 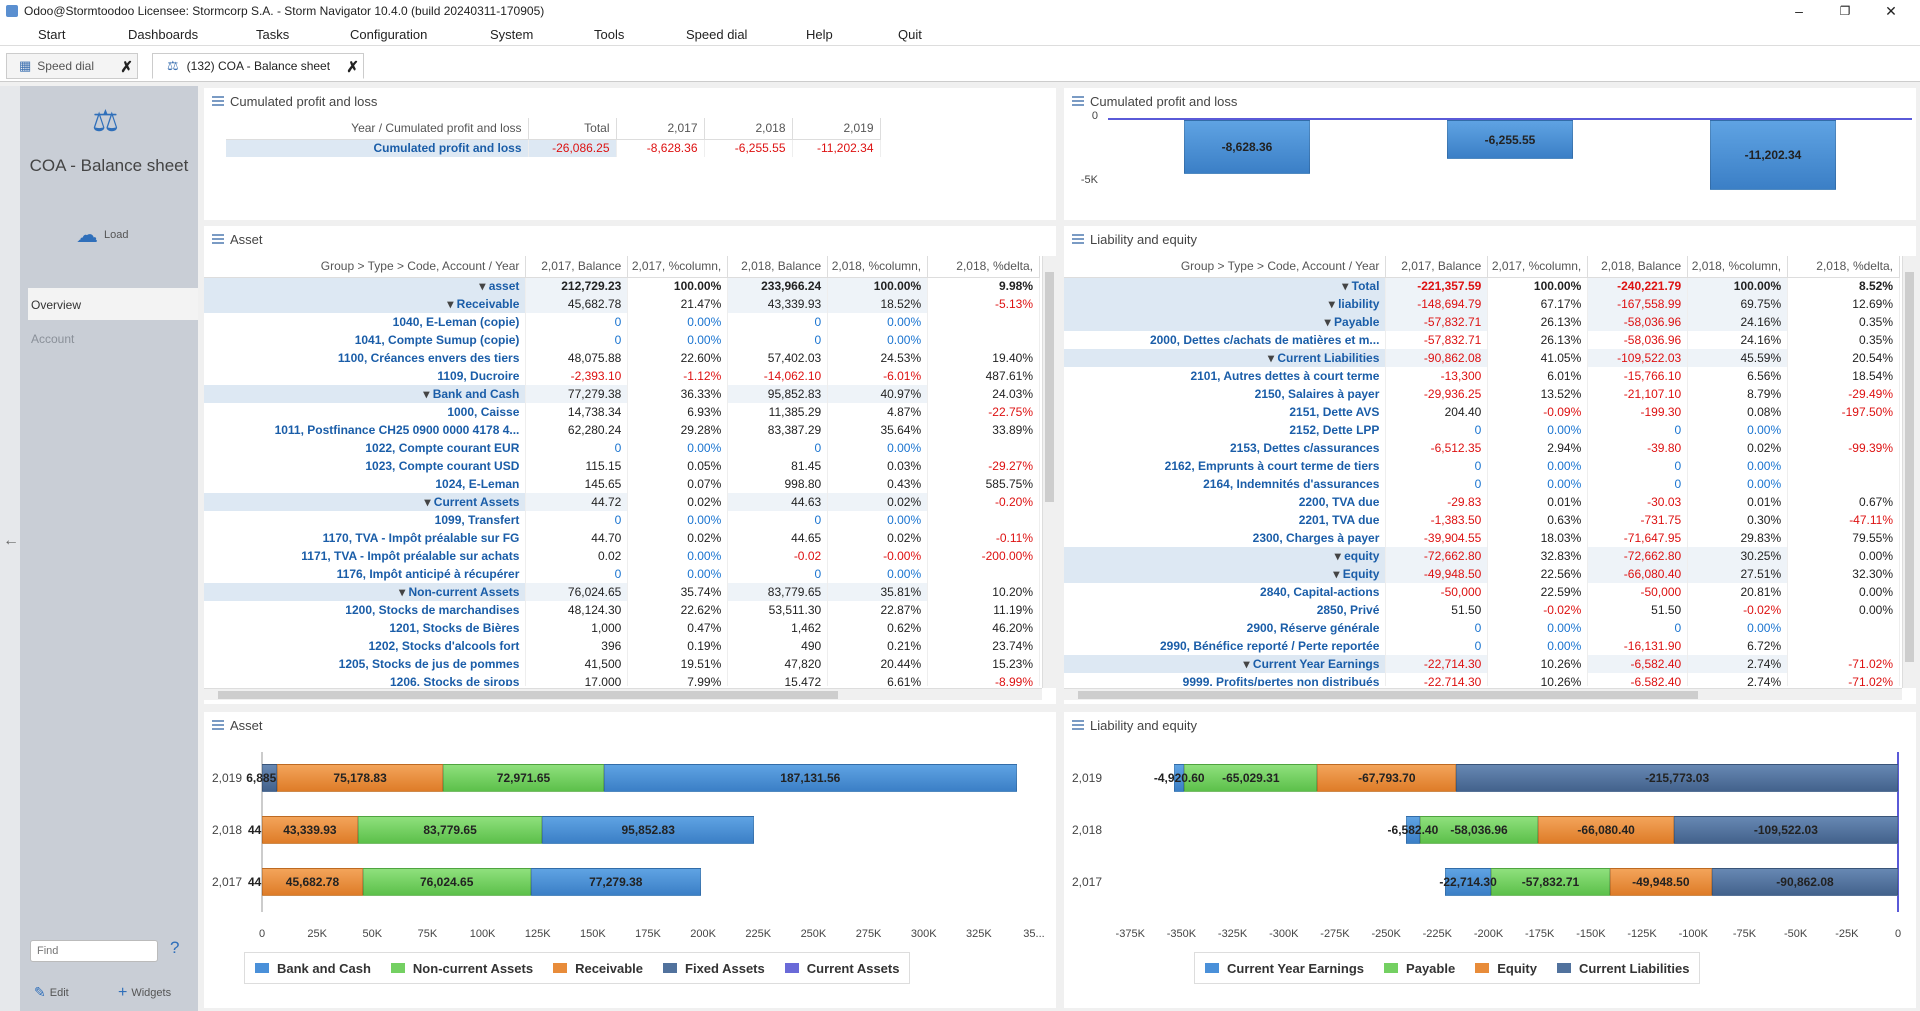 I want to click on bar-segment: -90,862.08, so click(x=1804, y=882).